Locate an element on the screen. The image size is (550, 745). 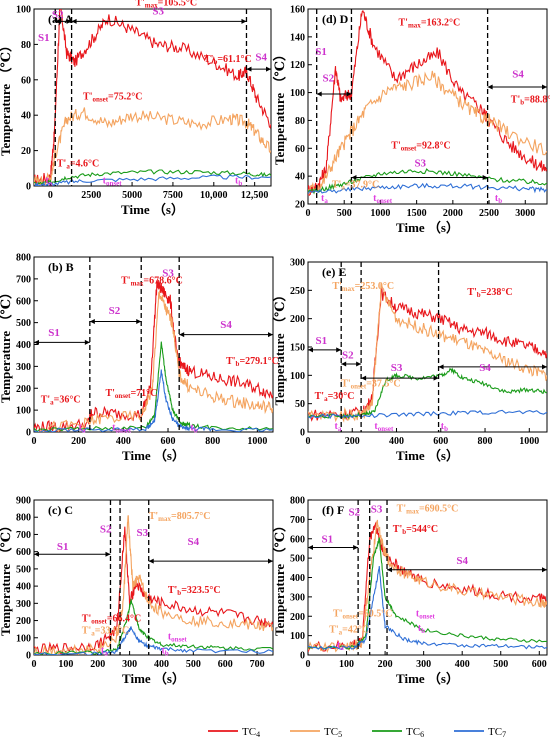
annotation-label: T'onset=50.5°C is located at coordinates (362, 614).